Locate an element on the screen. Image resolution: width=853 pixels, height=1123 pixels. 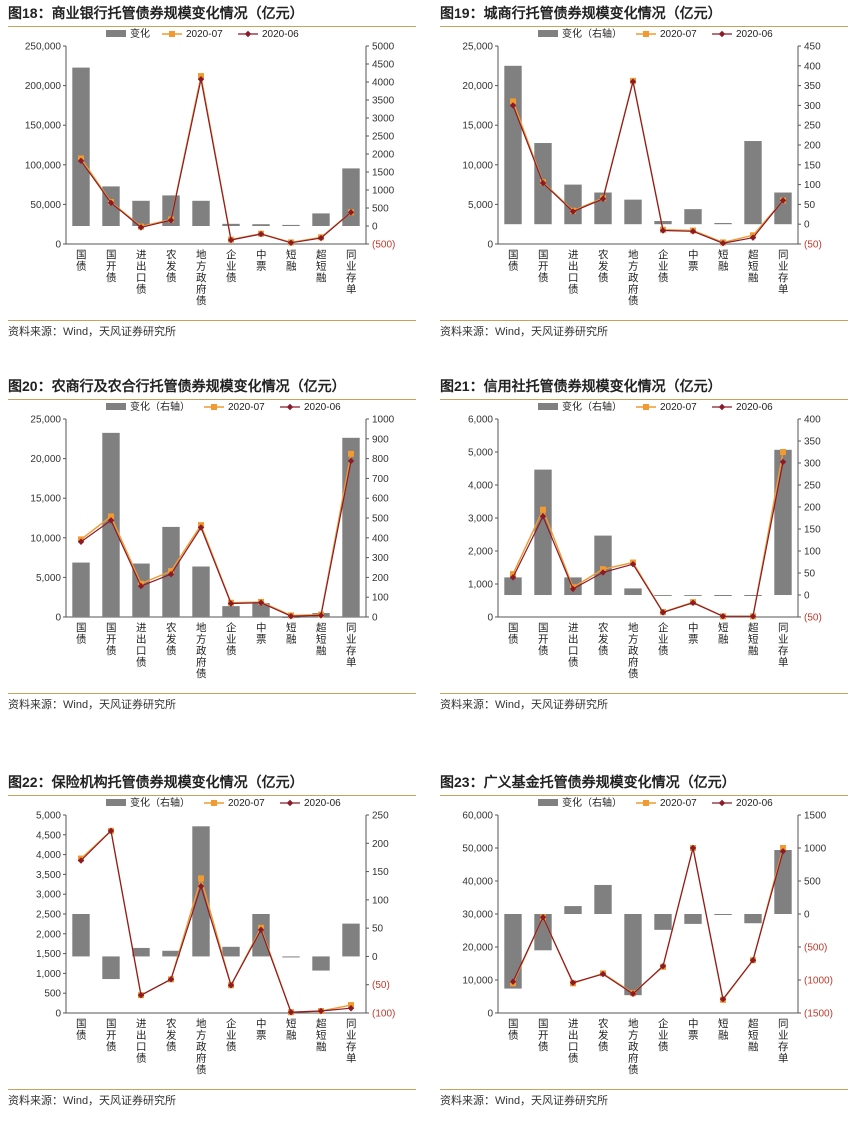
left-tick-label: 500 is located at coordinates (52, 994).